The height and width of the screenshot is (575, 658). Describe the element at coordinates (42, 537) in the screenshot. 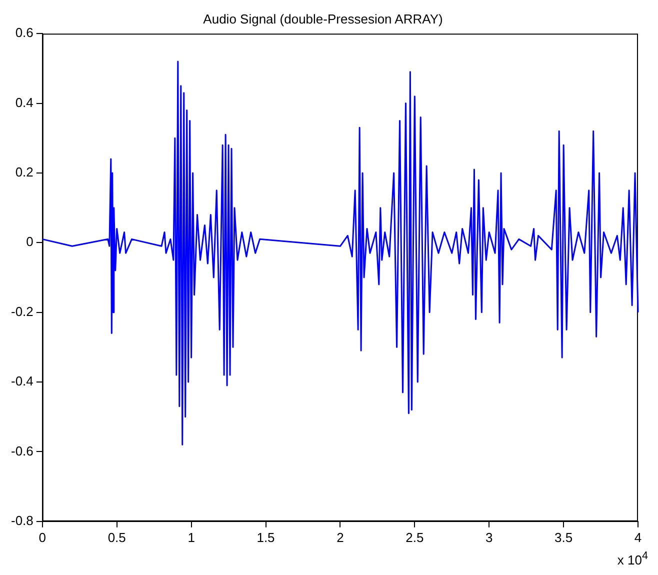

I see `x-tick-label: 0` at that location.